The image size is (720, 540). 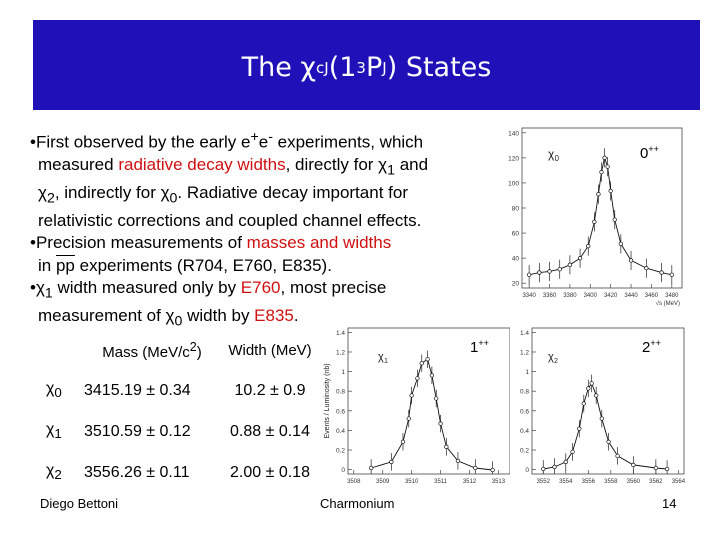 What do you see at coordinates (679, 482) in the screenshot?
I see `x-tick-label: 3564` at bounding box center [679, 482].